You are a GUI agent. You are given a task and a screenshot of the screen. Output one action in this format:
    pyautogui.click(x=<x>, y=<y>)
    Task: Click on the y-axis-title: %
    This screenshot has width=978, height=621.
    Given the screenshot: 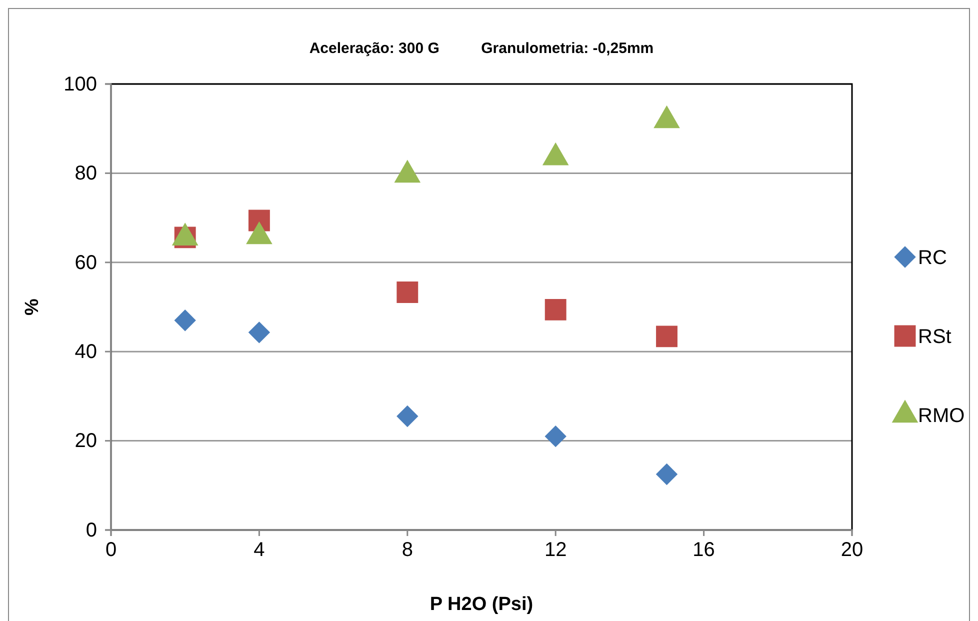 What is the action you would take?
    pyautogui.click(x=32, y=307)
    